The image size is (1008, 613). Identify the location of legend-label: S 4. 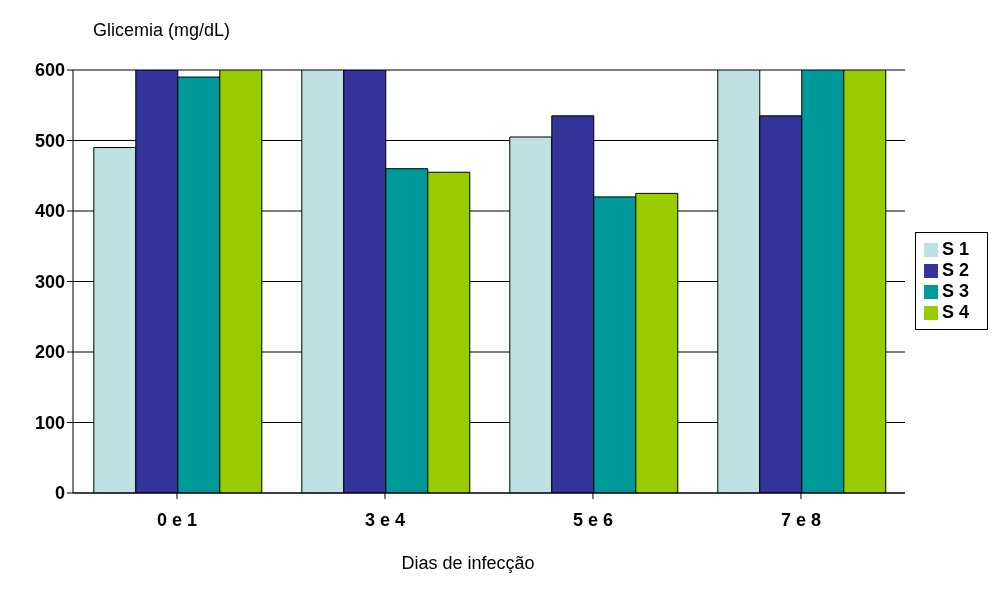
(955, 311).